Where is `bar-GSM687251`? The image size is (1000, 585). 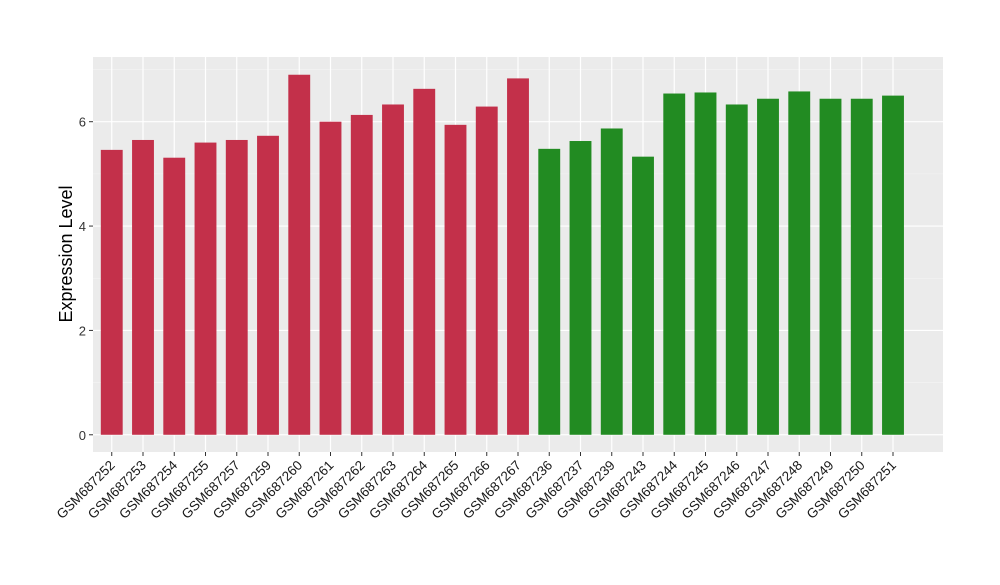 bar-GSM687251 is located at coordinates (893, 265).